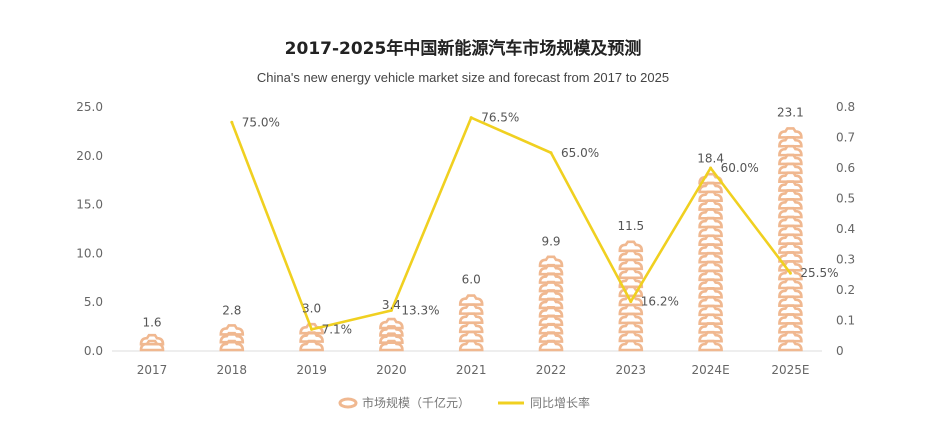  Describe the element at coordinates (630, 226) in the screenshot. I see `bar-value-label: 11.5` at that location.